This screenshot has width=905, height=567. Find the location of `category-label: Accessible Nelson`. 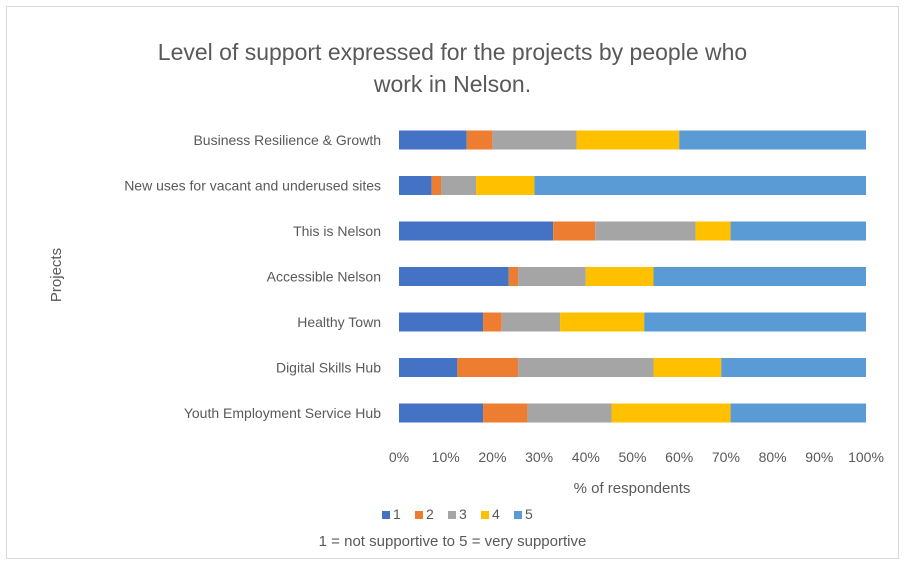

category-label: Accessible Nelson is located at coordinates (324, 277).